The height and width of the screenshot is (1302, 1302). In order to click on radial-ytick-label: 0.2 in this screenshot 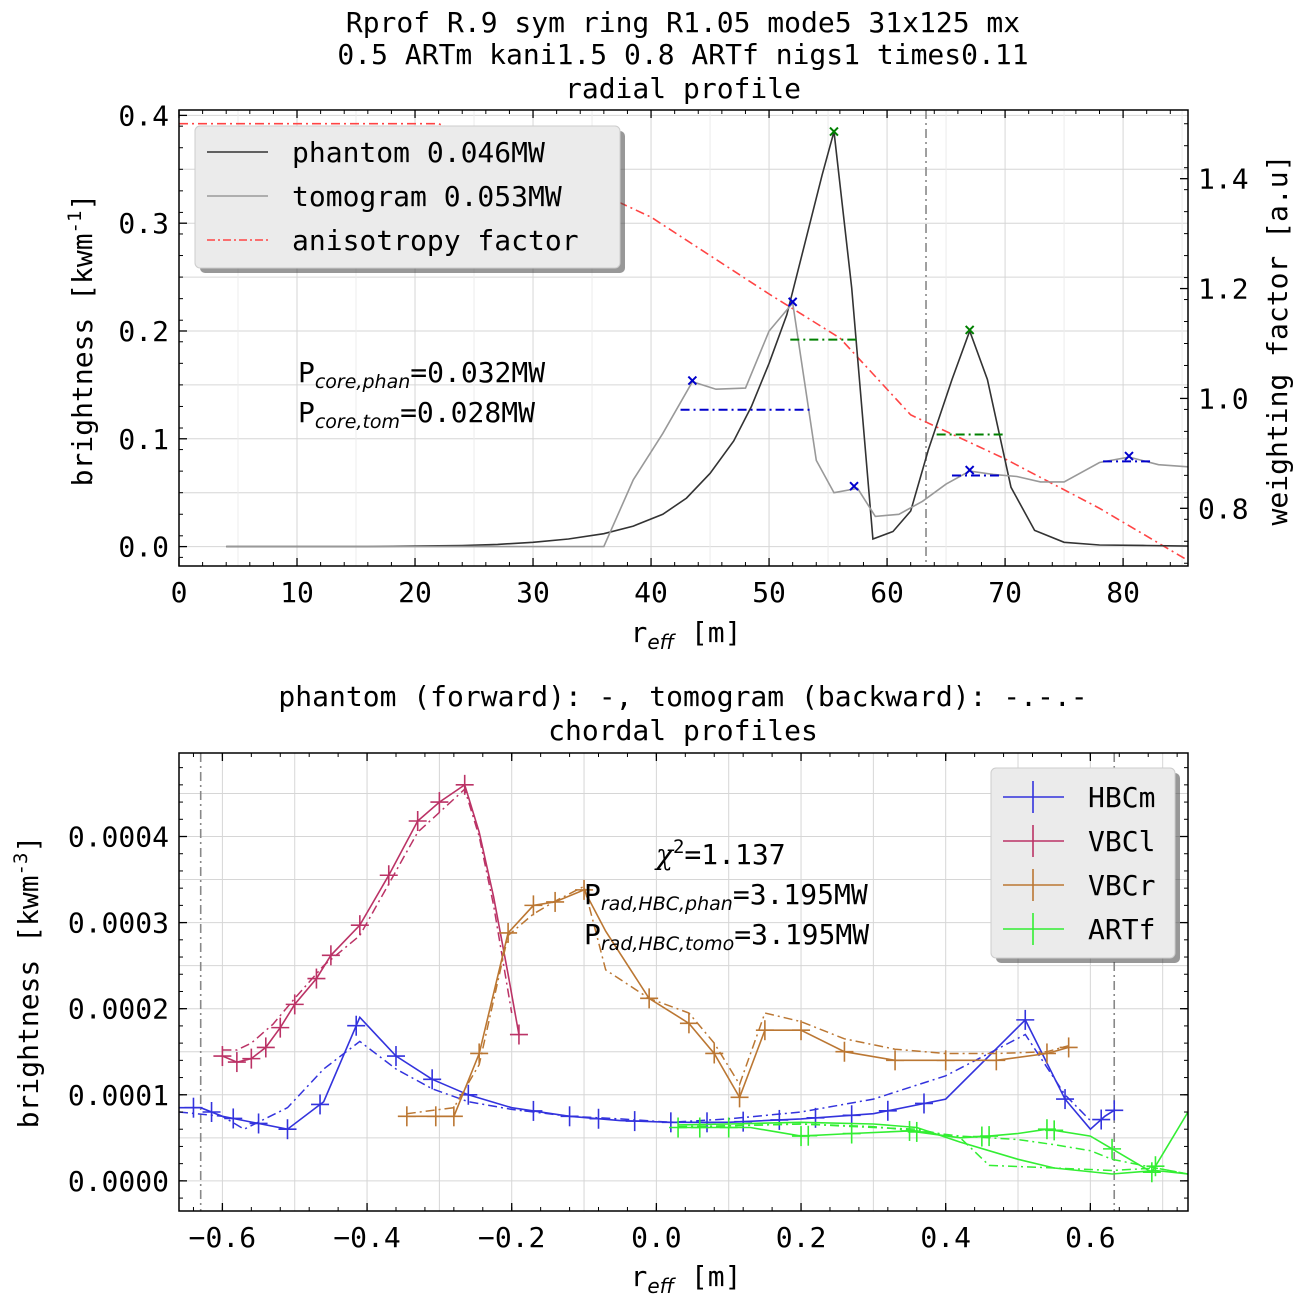, I will do `click(143, 331)`.